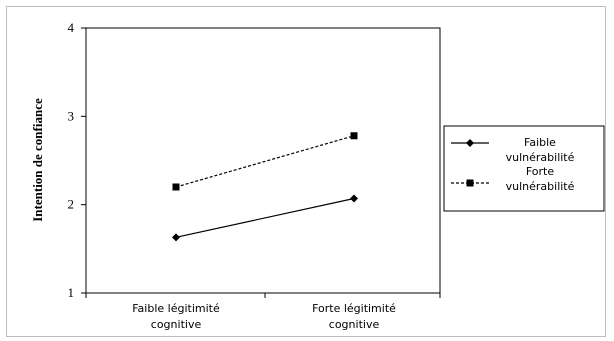 Image resolution: width=614 pixels, height=341 pixels. Describe the element at coordinates (71, 292) in the screenshot. I see `y-tick-label: 1` at that location.